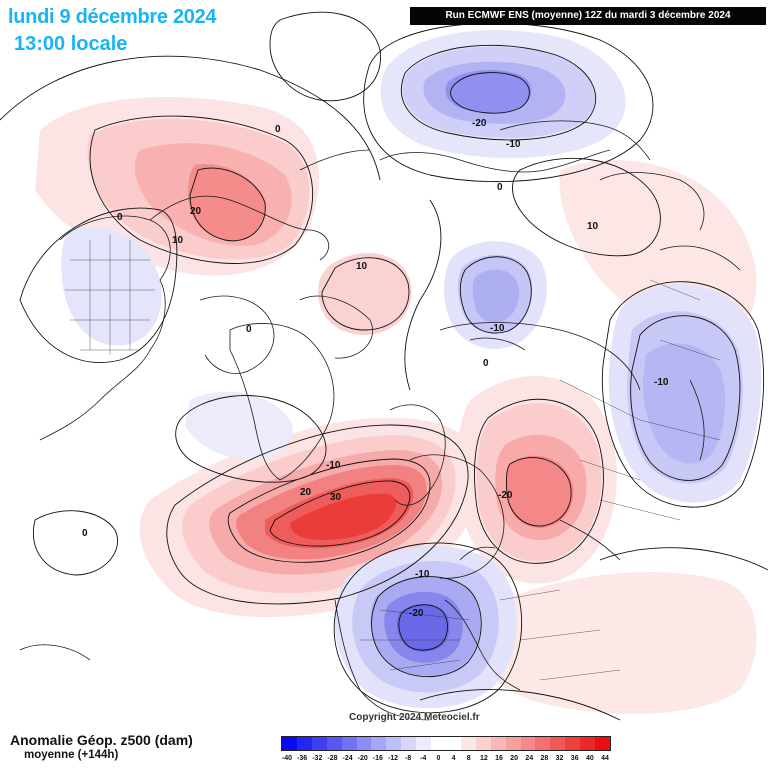  What do you see at coordinates (503, 94) in the screenshot?
I see `negative-anomaly-pacific` at bounding box center [503, 94].